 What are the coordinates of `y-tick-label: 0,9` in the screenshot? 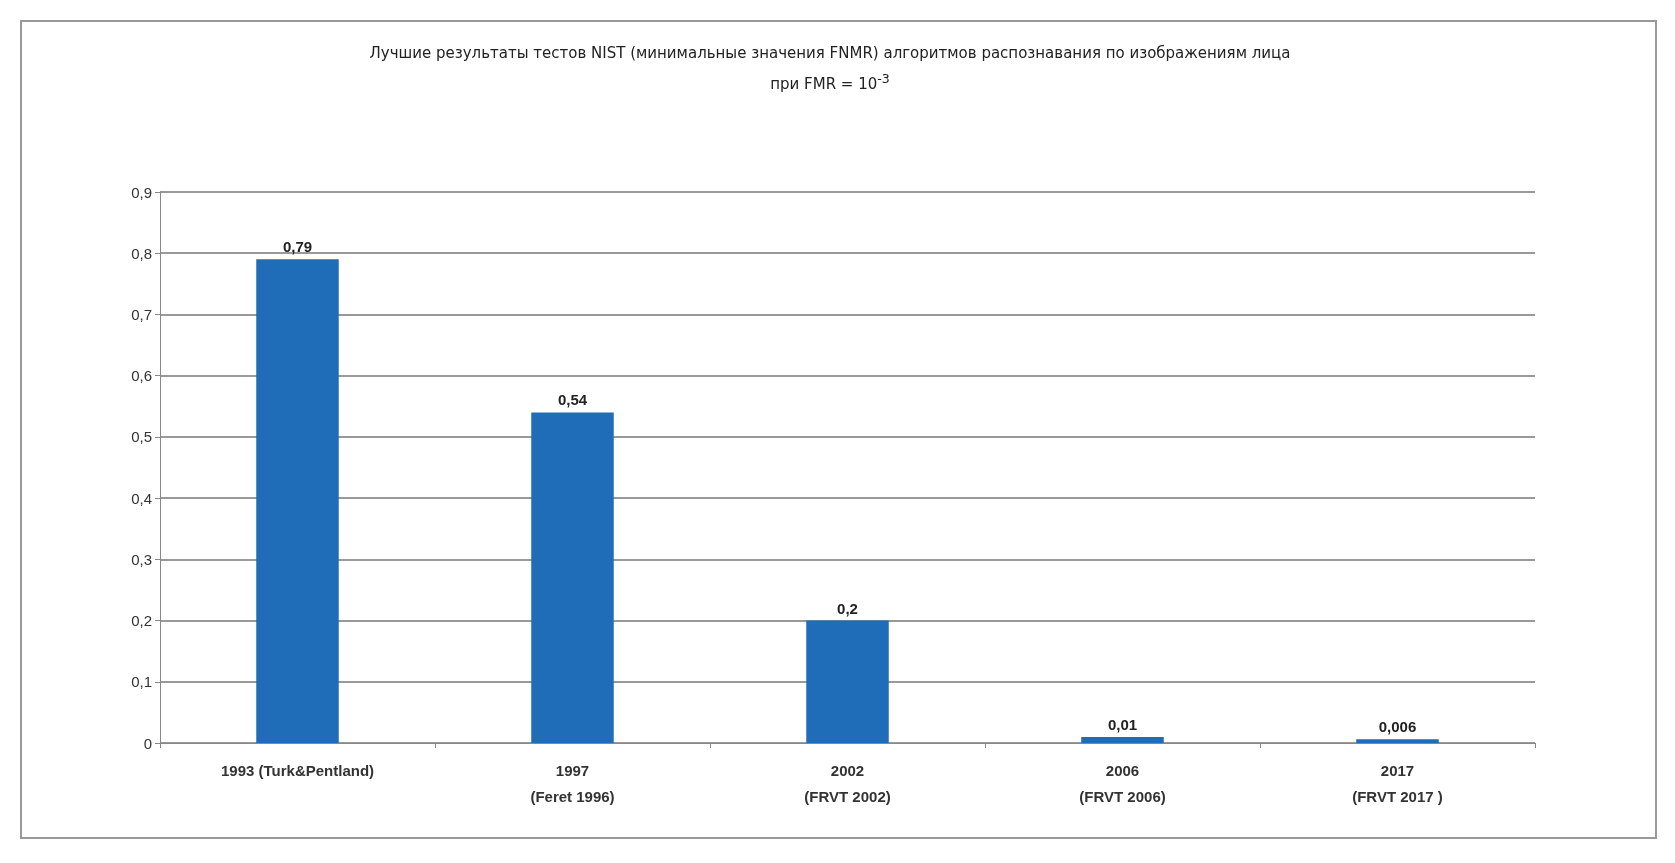 It's located at (141, 192).